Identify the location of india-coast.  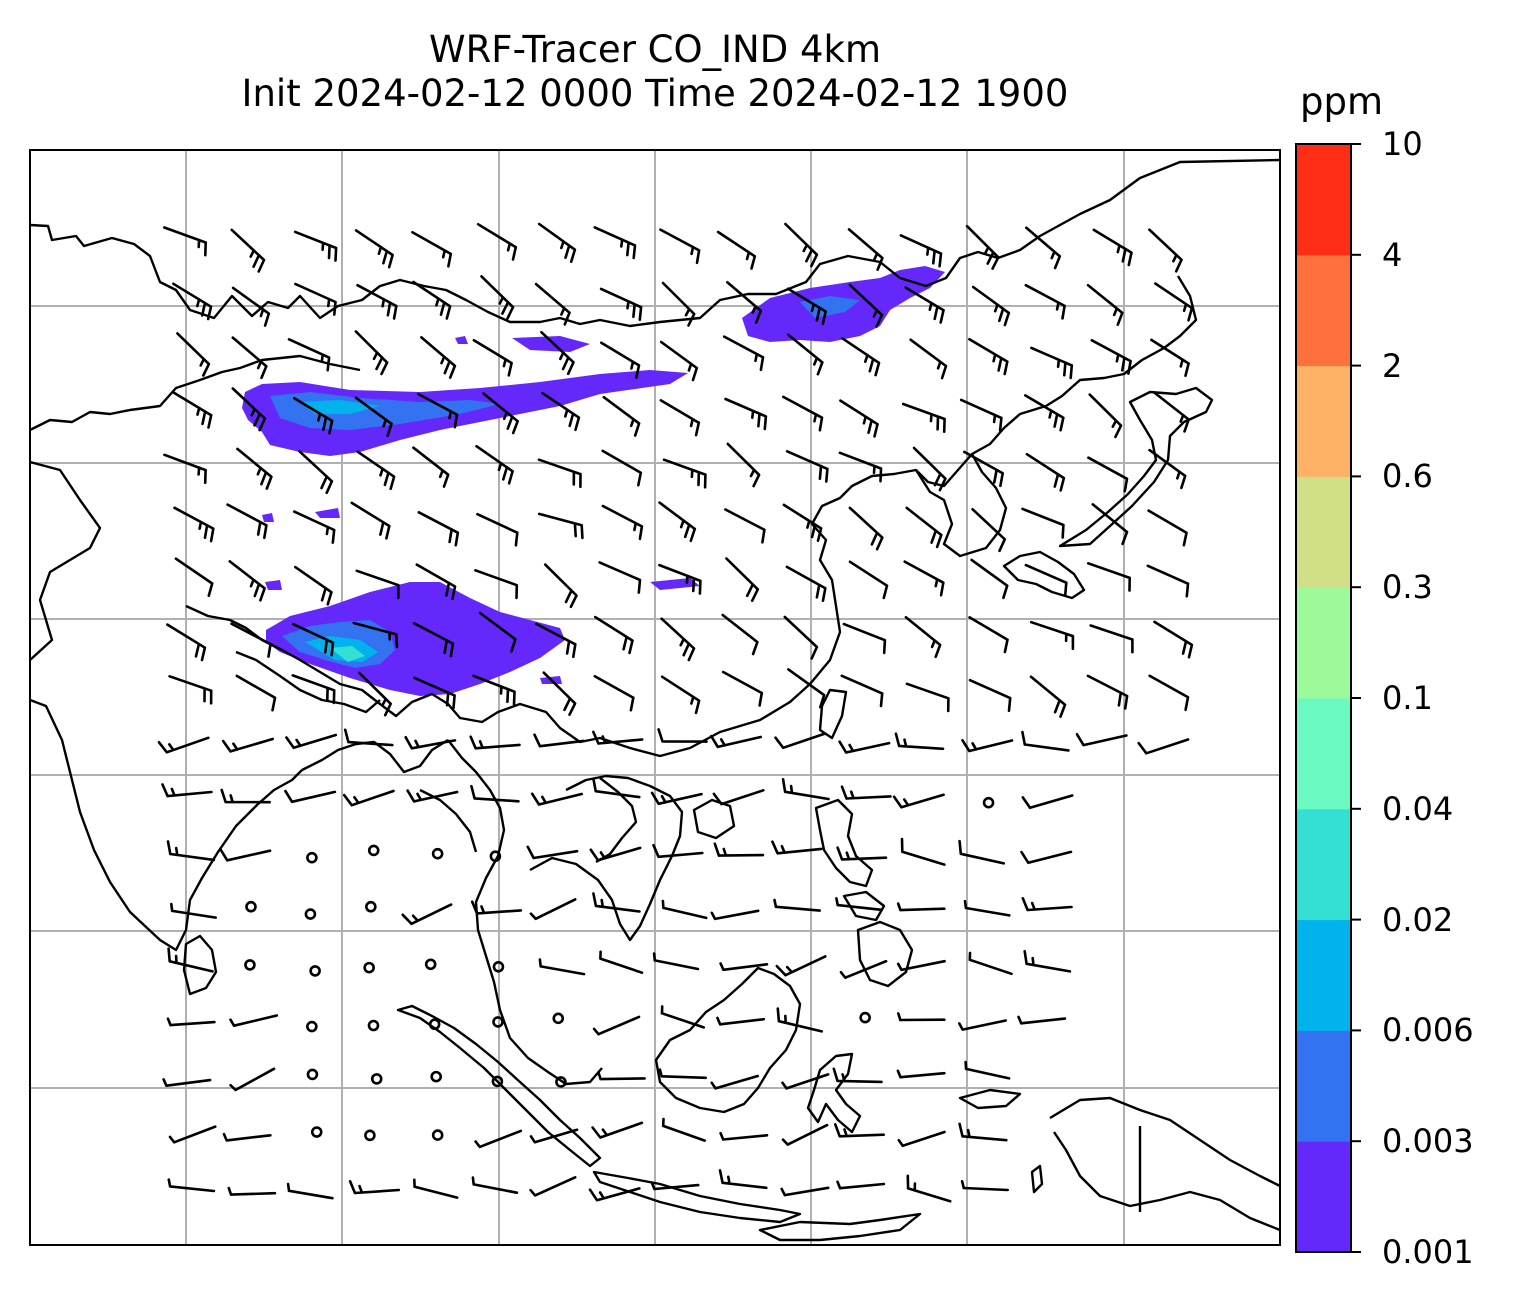
(166, 706).